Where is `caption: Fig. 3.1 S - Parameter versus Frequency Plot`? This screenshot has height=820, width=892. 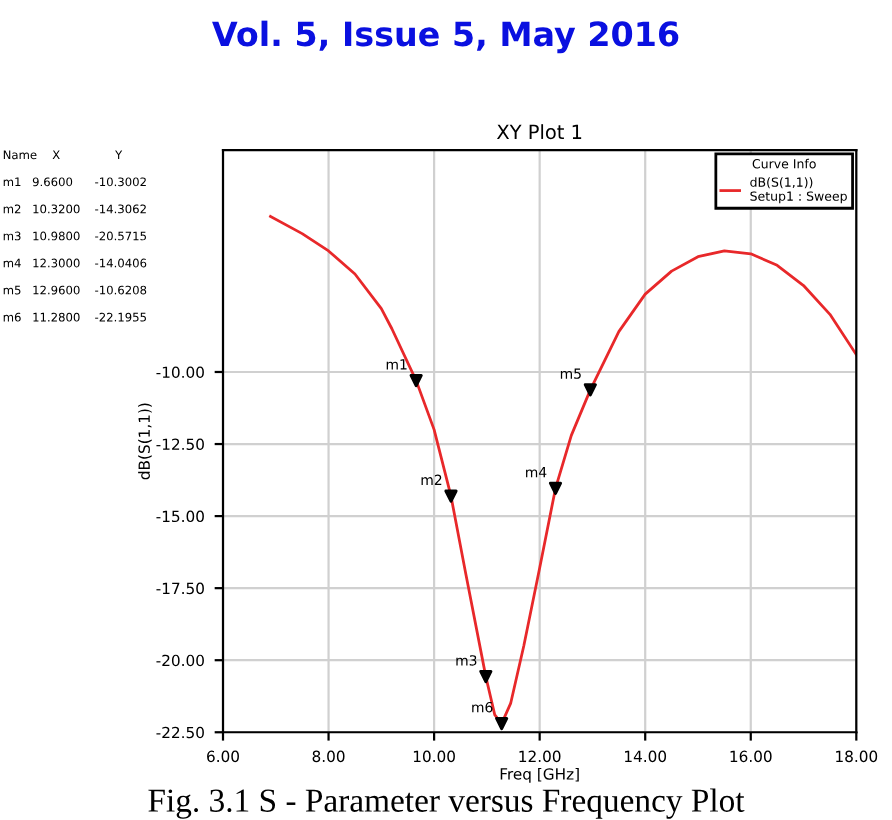
caption: Fig. 3.1 S - Parameter versus Frequency Plot is located at coordinates (446, 803).